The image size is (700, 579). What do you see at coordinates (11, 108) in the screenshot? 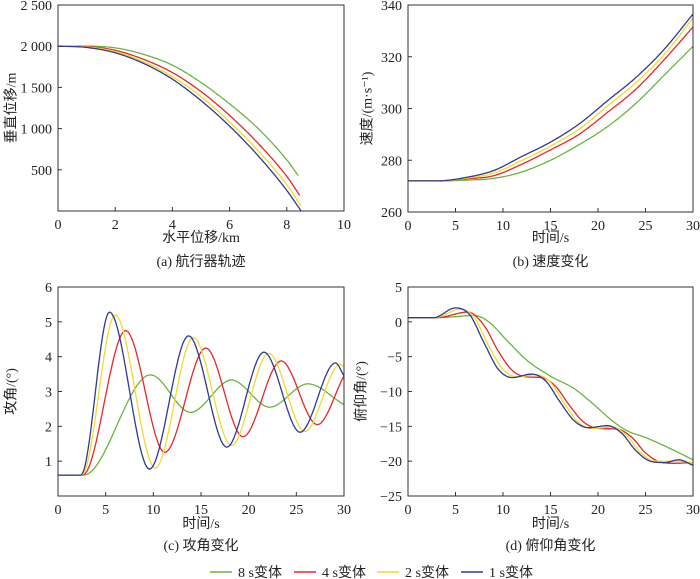
I see `y-axis-label: 垂直位移/m` at bounding box center [11, 108].